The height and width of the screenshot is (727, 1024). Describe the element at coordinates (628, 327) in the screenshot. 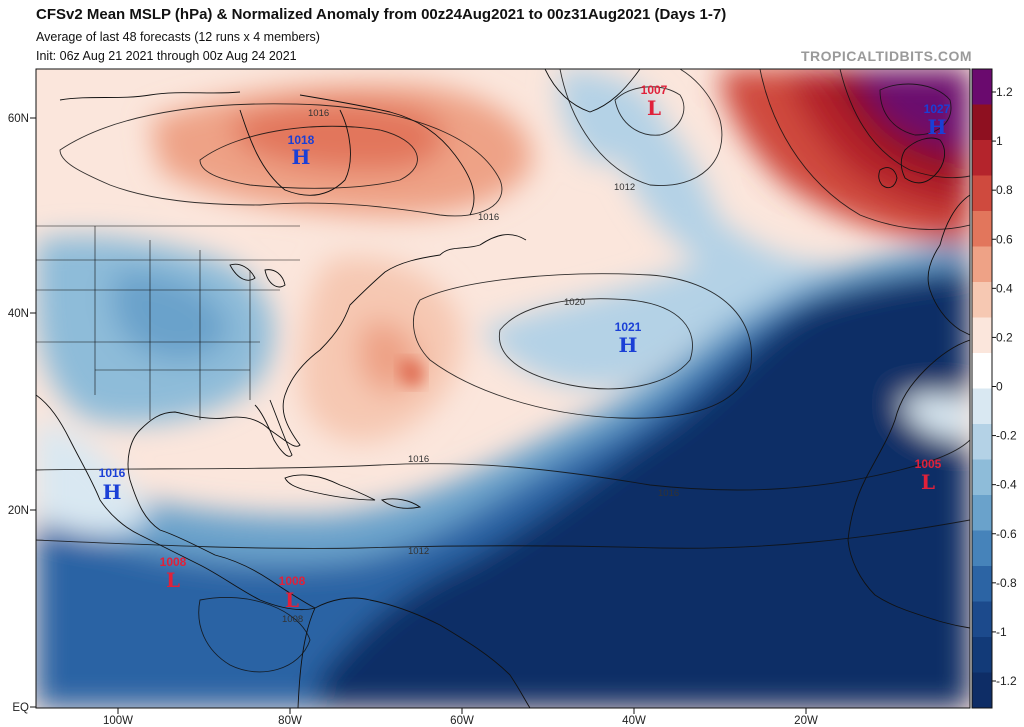

I see `pressure-value: 1021` at that location.